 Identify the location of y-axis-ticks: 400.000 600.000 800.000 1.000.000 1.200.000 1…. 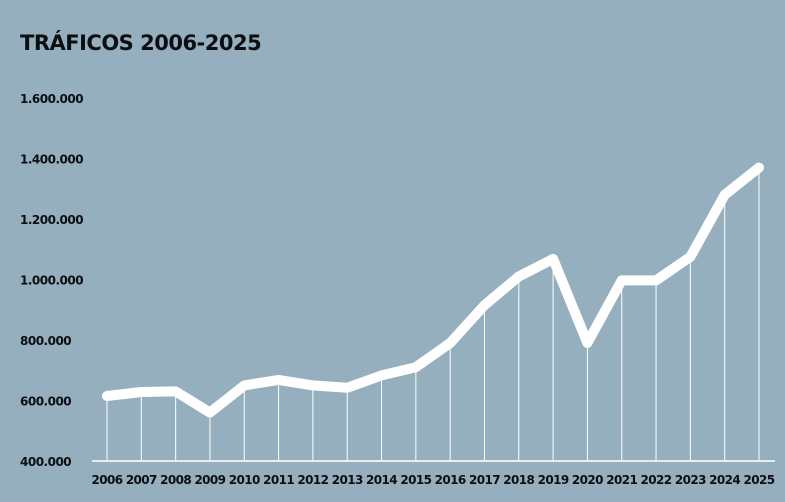
(52, 280).